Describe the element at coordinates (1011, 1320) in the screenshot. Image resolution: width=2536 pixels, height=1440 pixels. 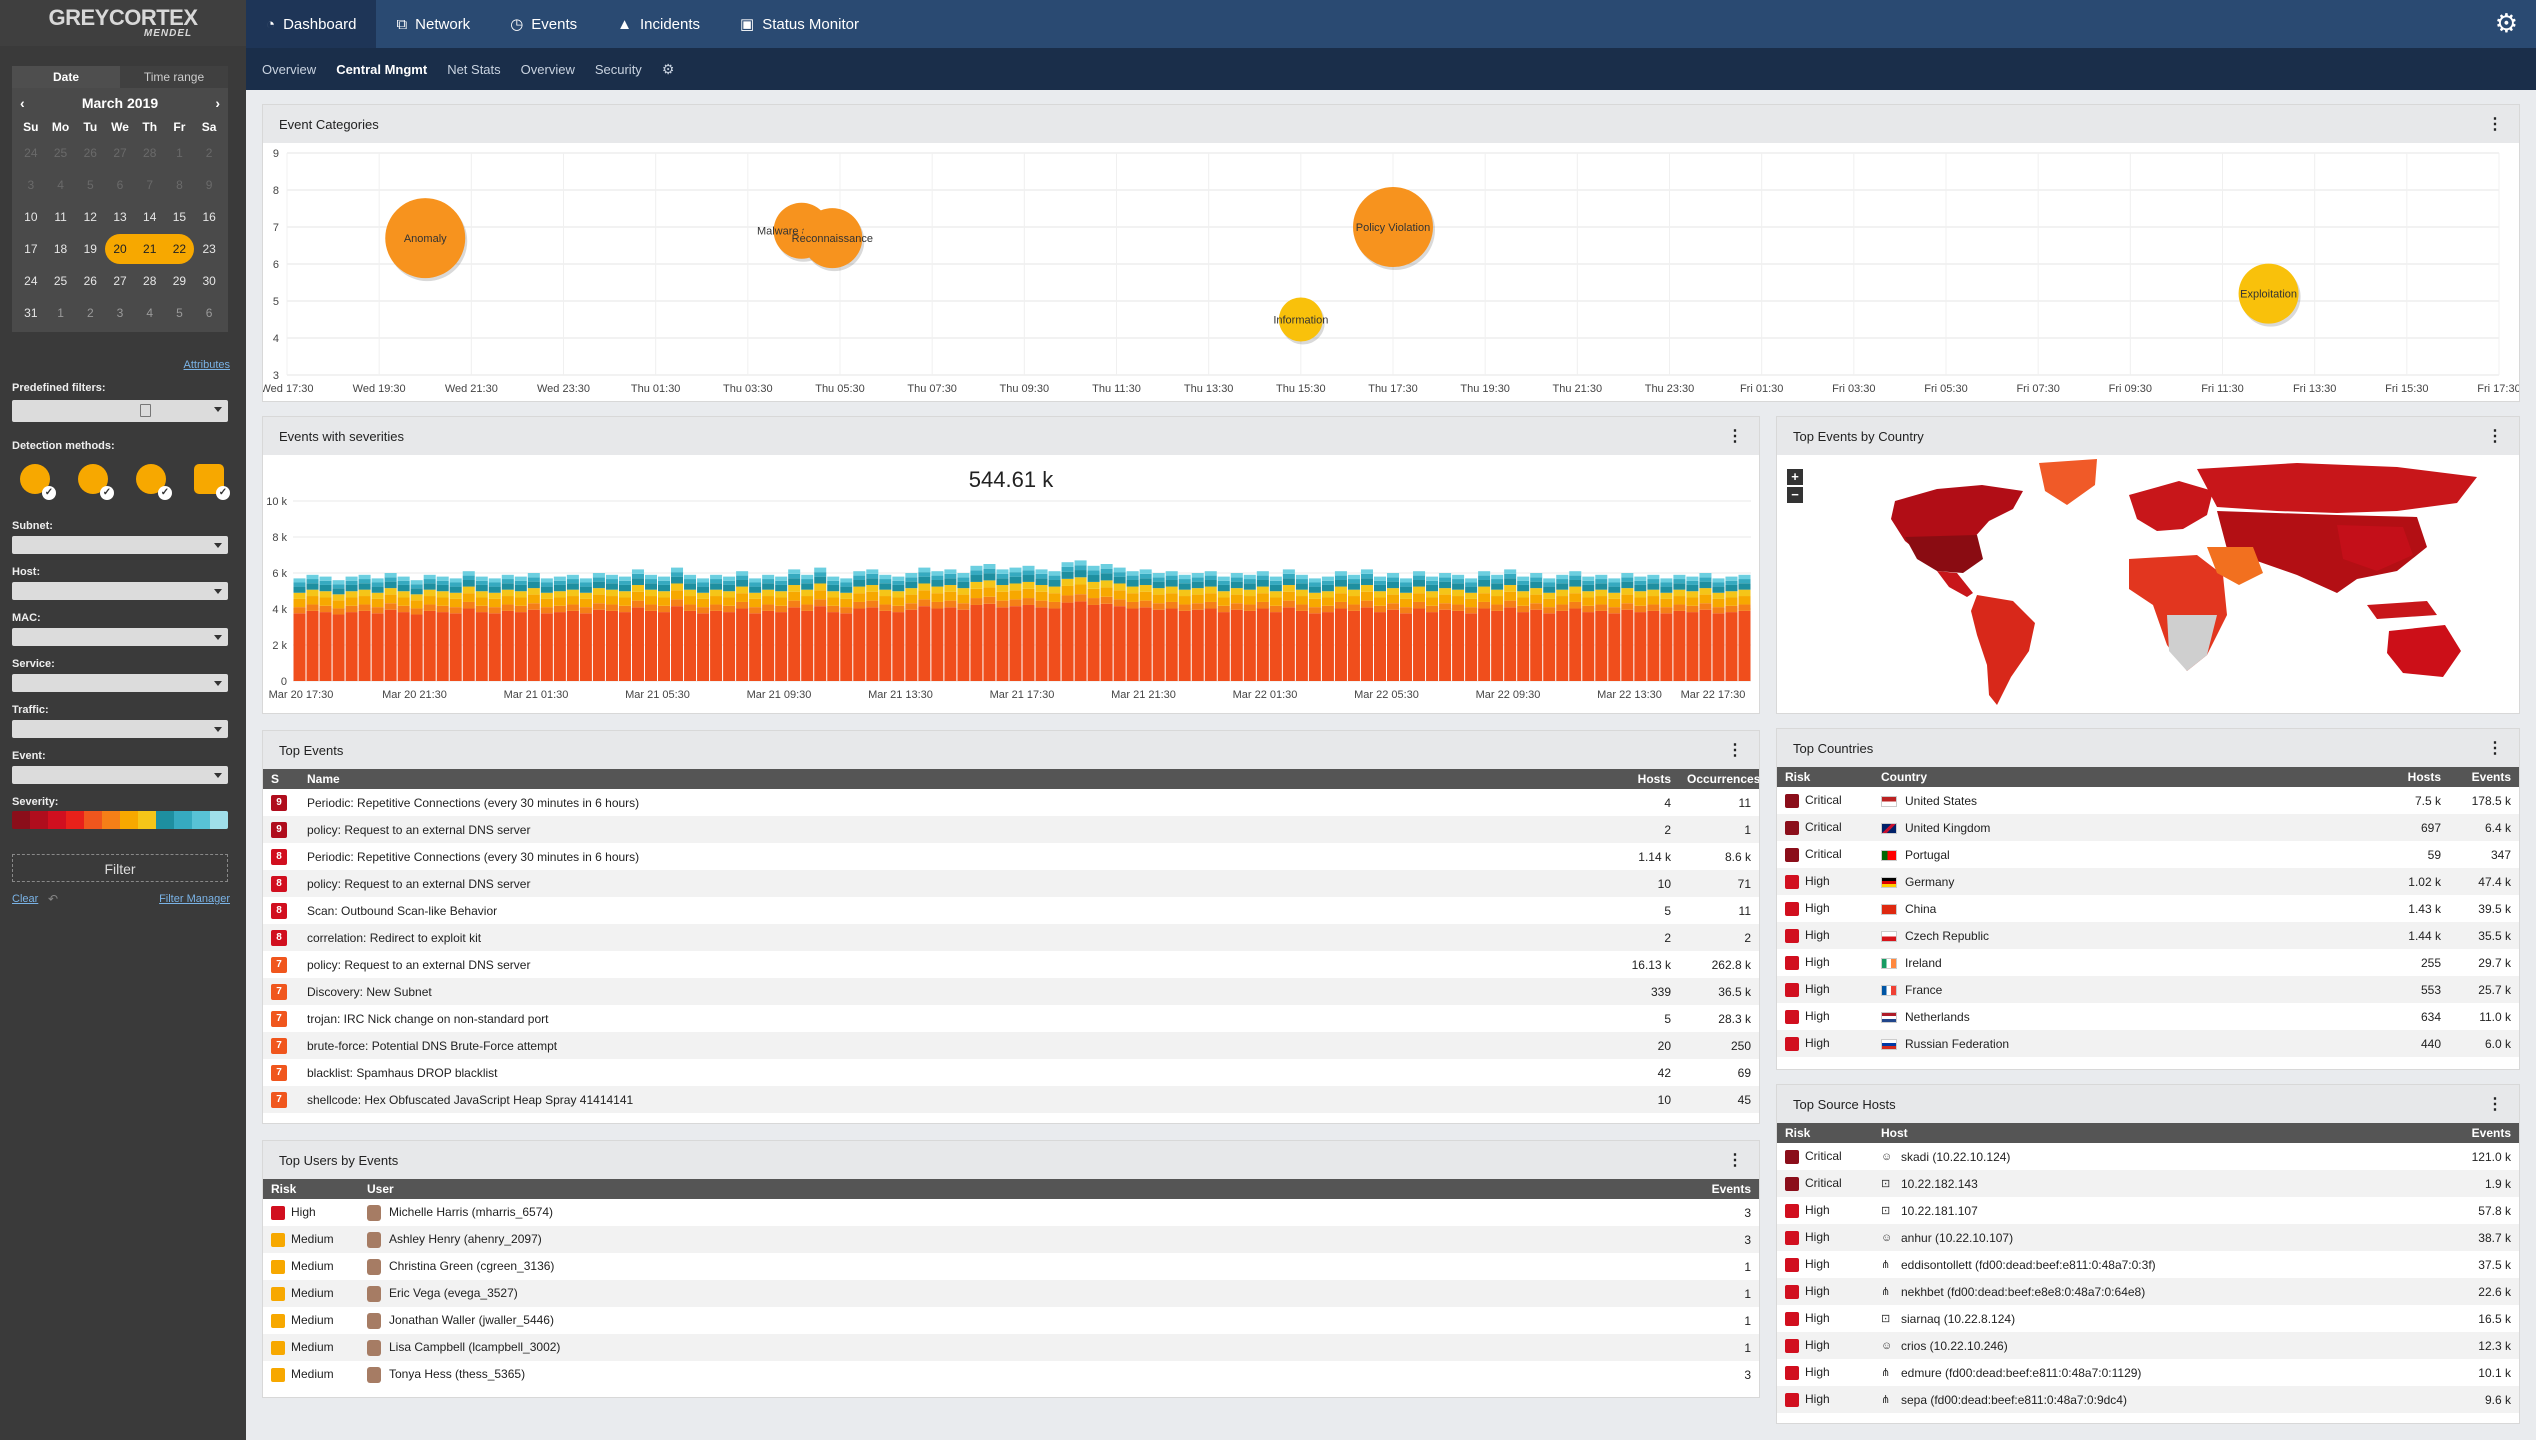
I see `table-row: Medium Jonathan Waller (jwaller_5446) 1` at that location.